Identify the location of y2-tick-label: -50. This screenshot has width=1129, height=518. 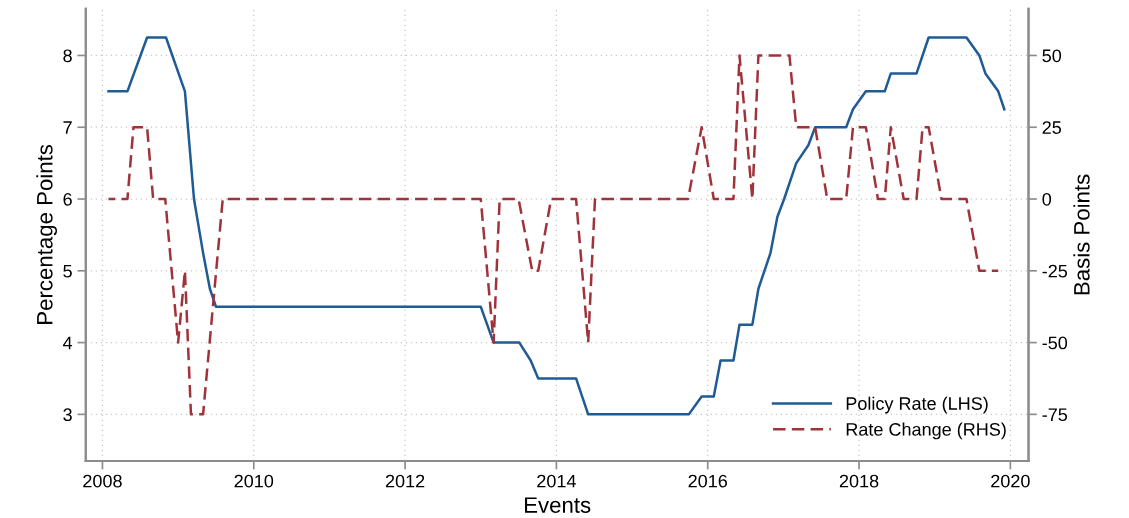
(1055, 343).